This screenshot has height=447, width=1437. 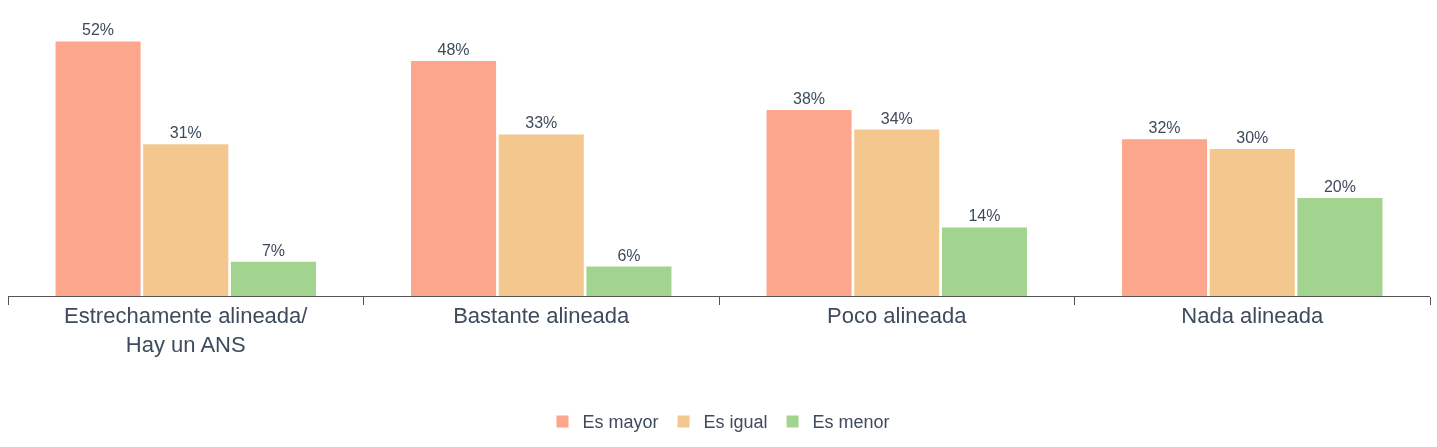 What do you see at coordinates (984, 216) in the screenshot?
I see `data-label: 14%` at bounding box center [984, 216].